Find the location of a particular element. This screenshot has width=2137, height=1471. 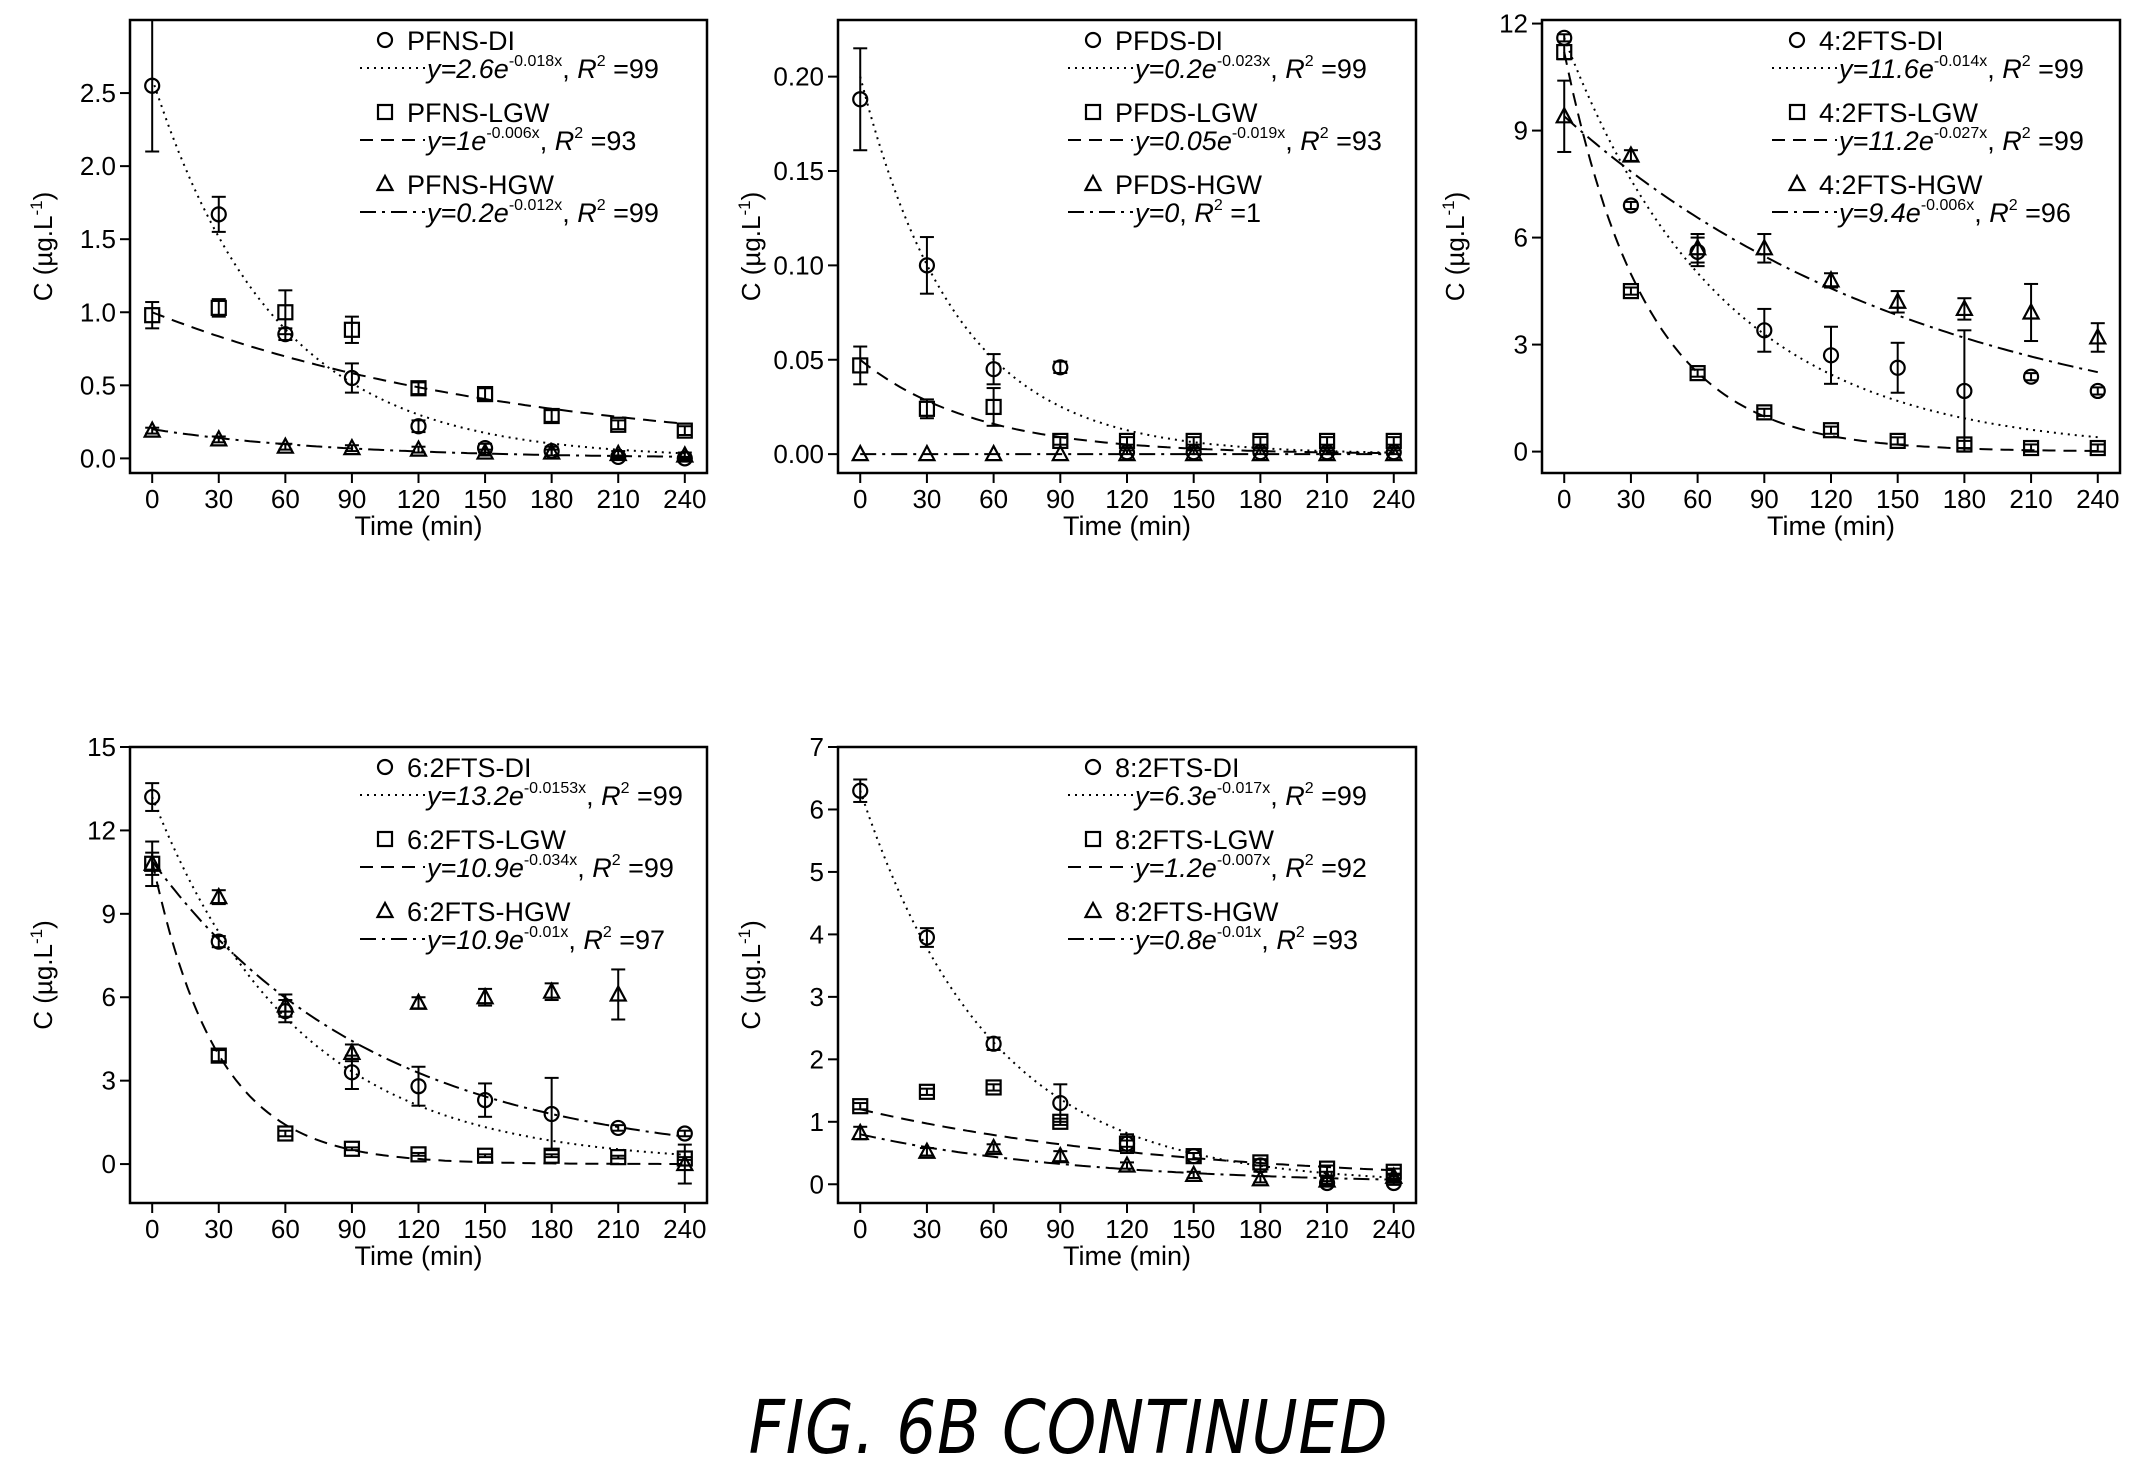

y-tick-label: 0.5 is located at coordinates (98, 385).